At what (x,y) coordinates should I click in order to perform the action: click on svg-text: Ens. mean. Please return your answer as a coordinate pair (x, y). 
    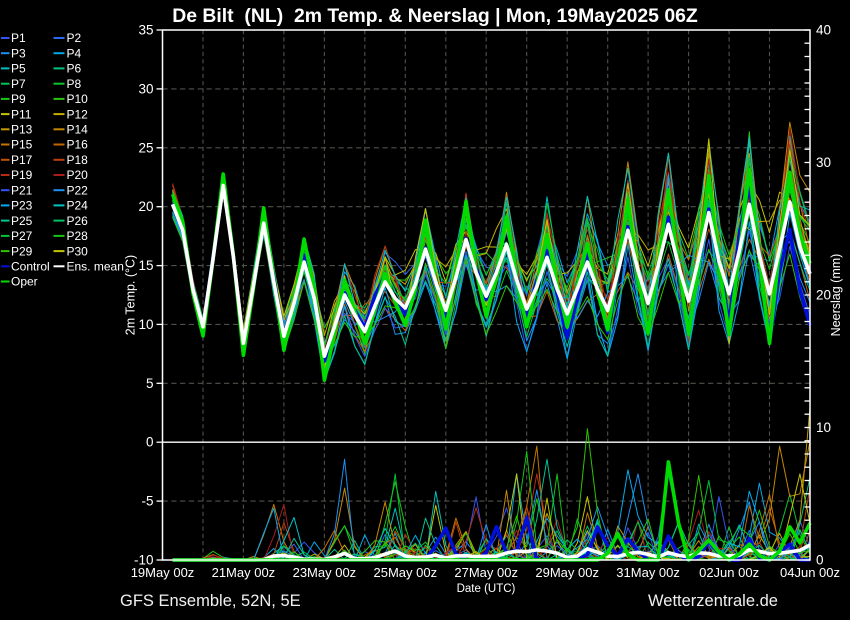
    Looking at the image, I should click on (95, 267).